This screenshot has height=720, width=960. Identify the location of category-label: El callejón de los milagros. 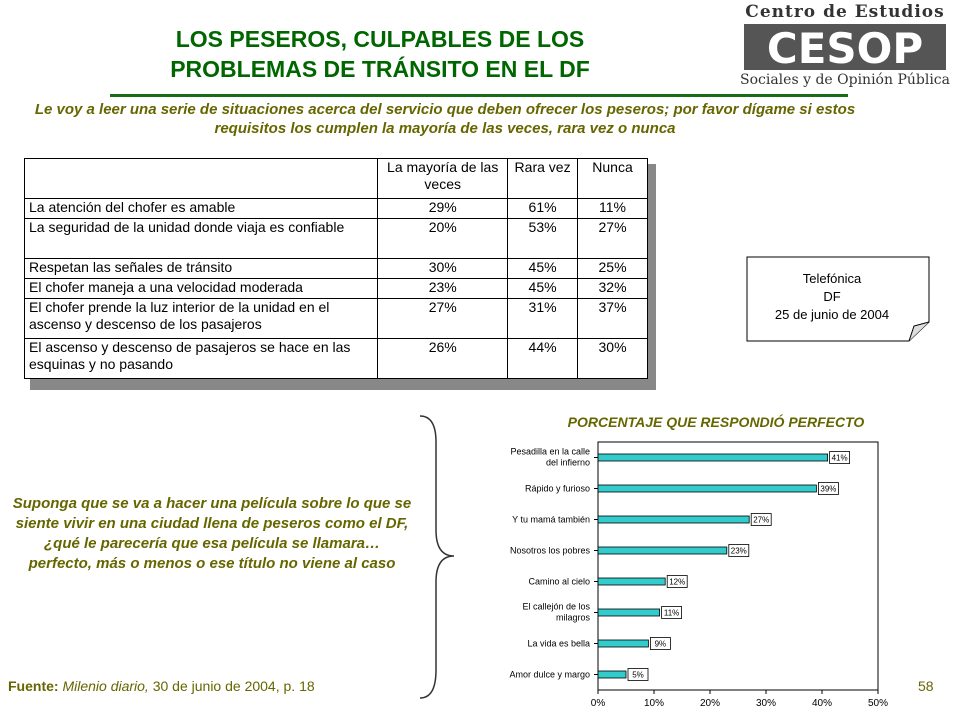
(556, 612).